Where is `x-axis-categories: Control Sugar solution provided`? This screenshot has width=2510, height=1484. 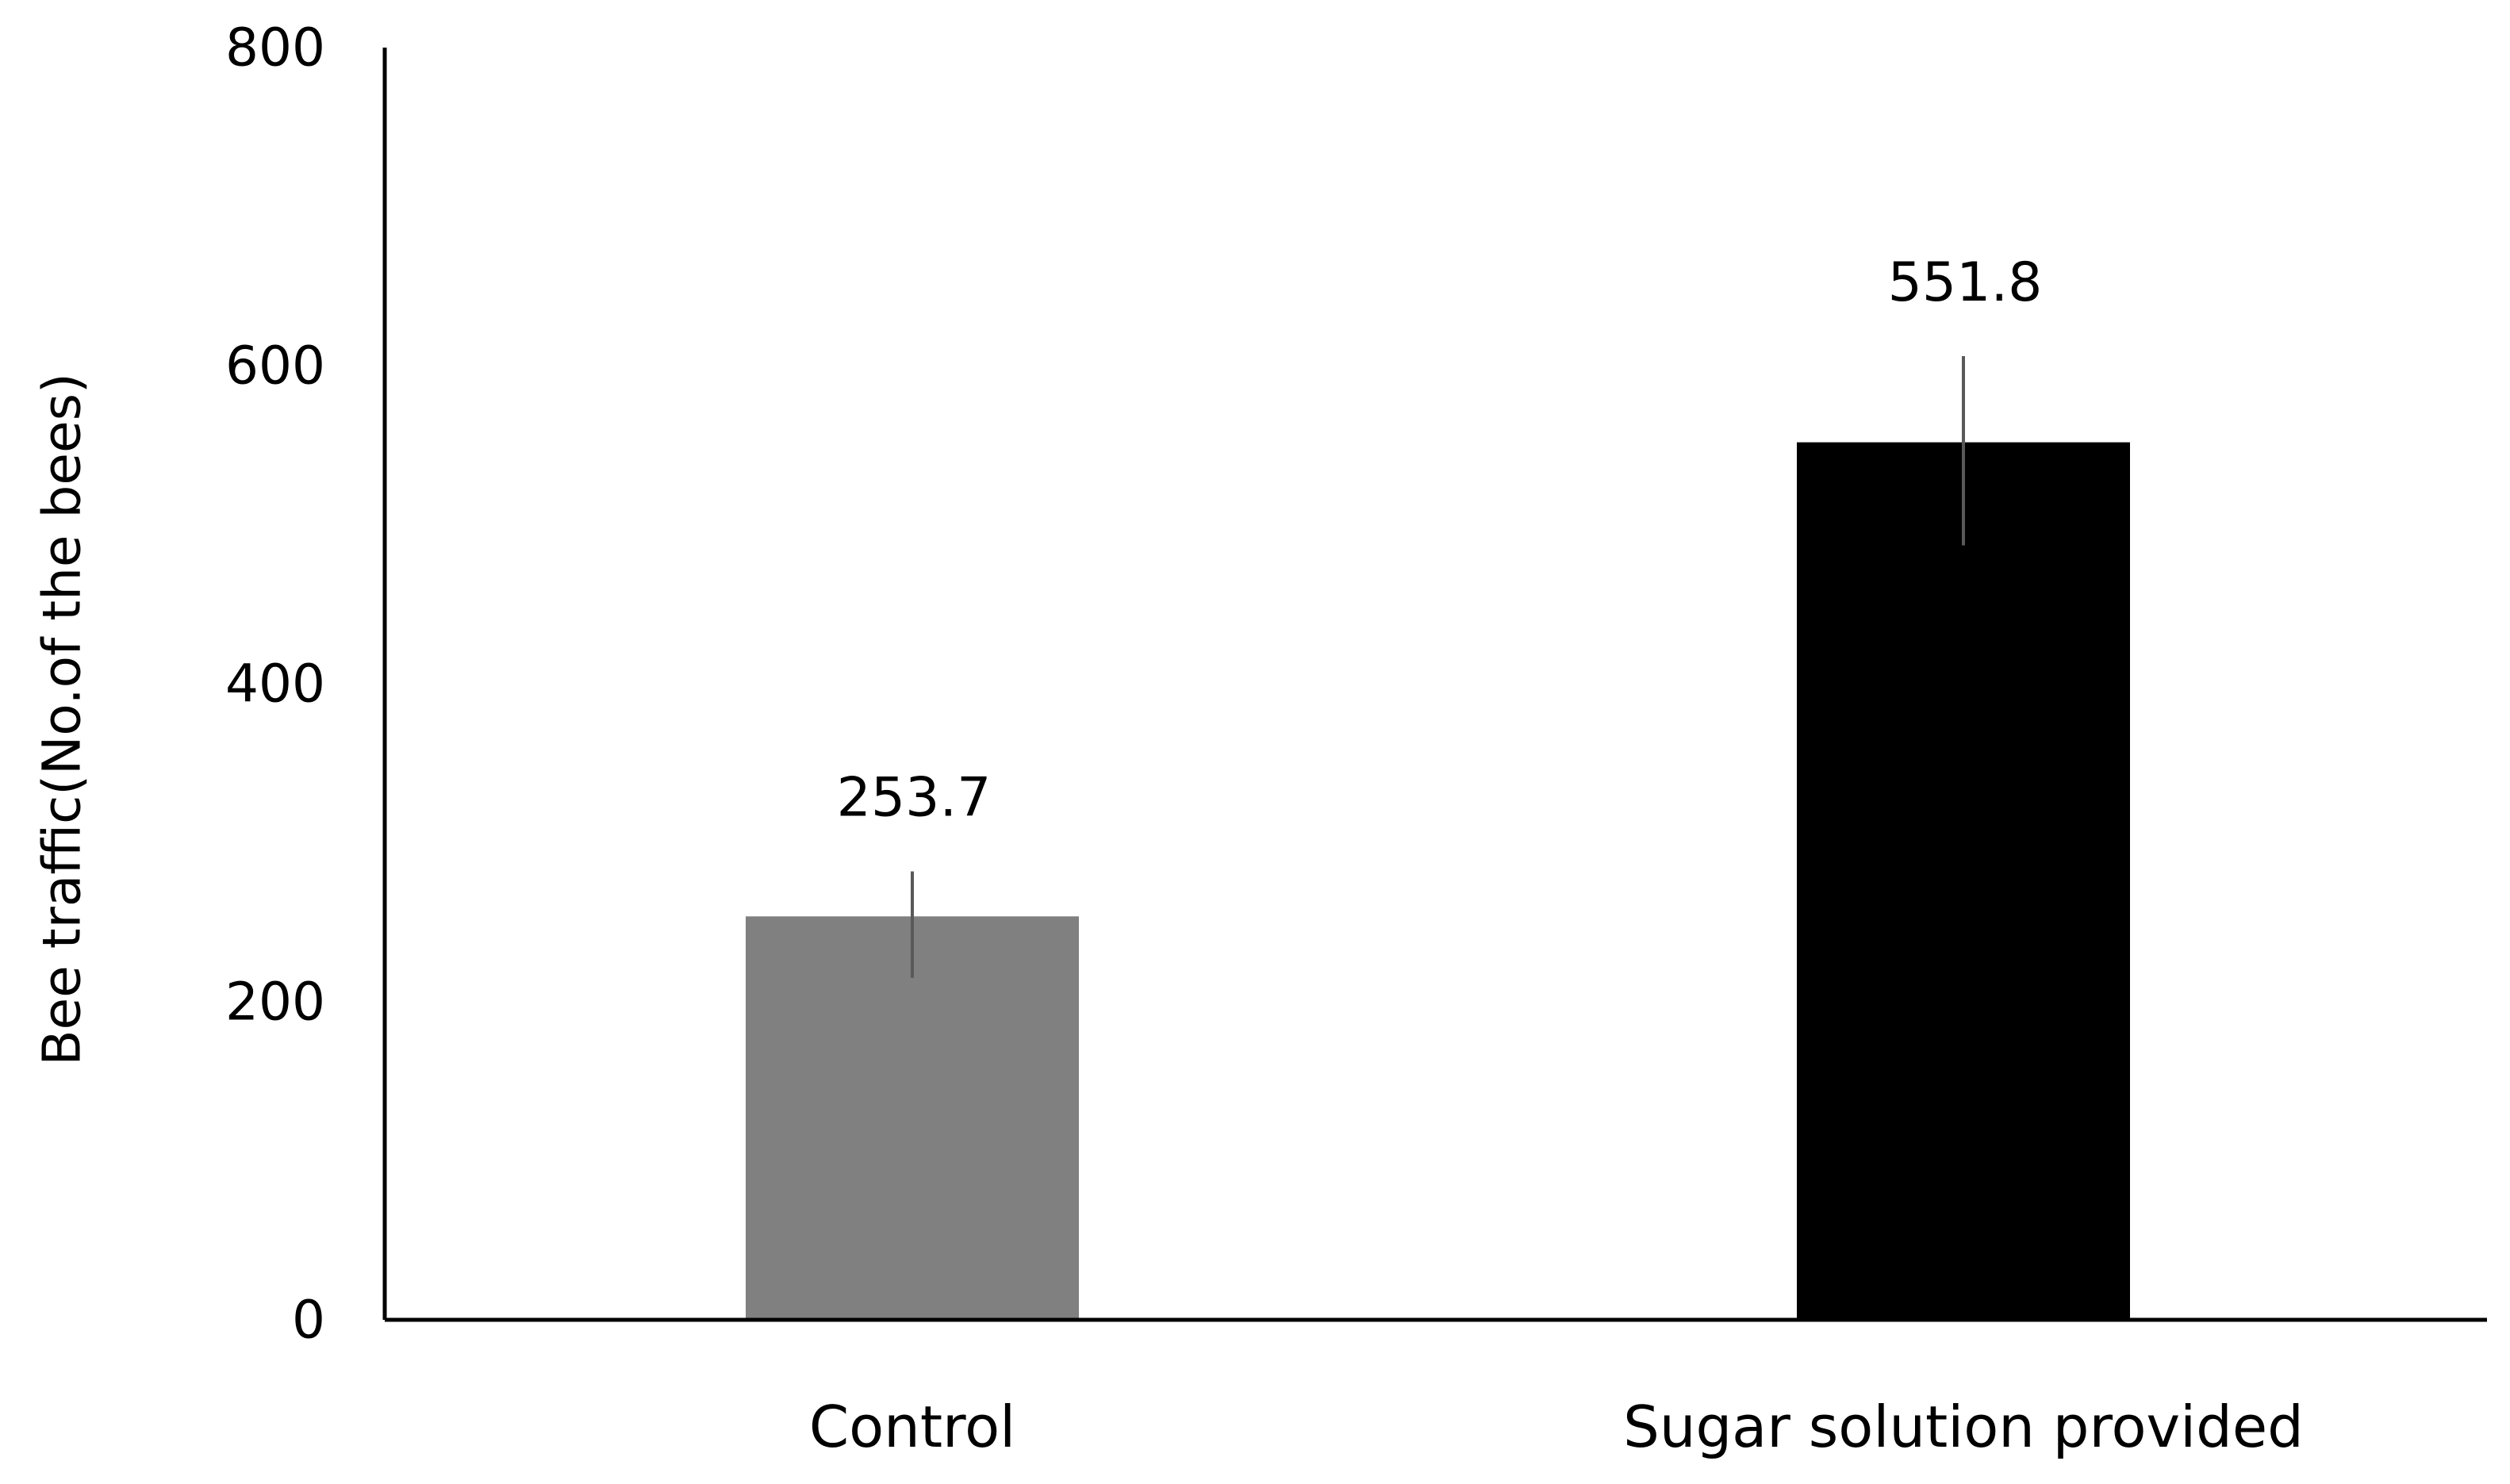
x-axis-categories: Control Sugar solution provided is located at coordinates (1556, 1427).